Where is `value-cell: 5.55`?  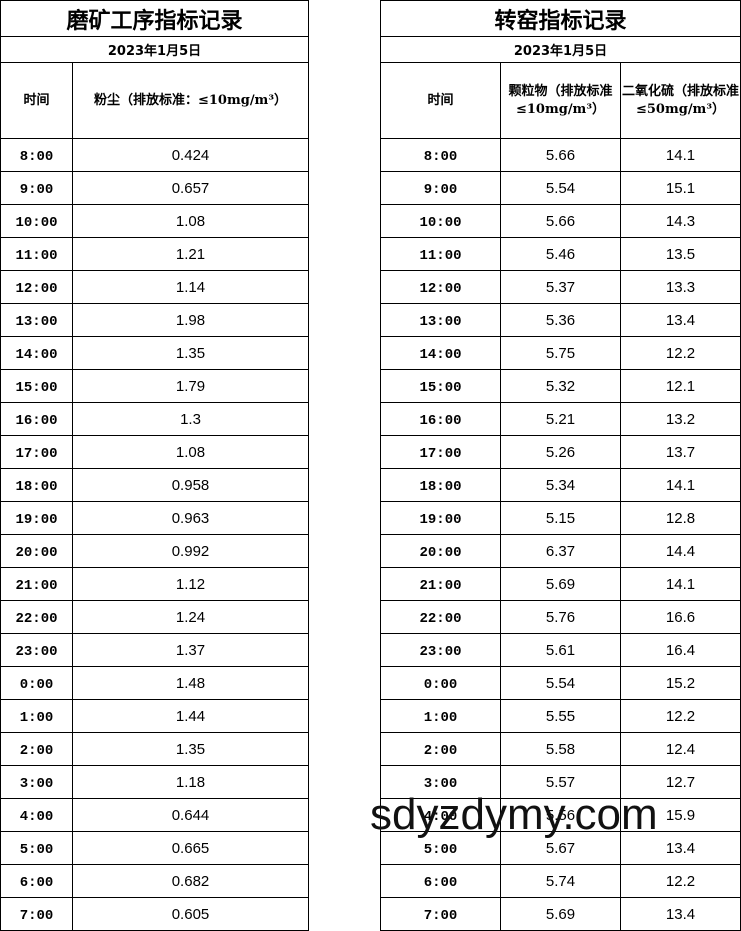
value-cell: 5.55 is located at coordinates (560, 716).